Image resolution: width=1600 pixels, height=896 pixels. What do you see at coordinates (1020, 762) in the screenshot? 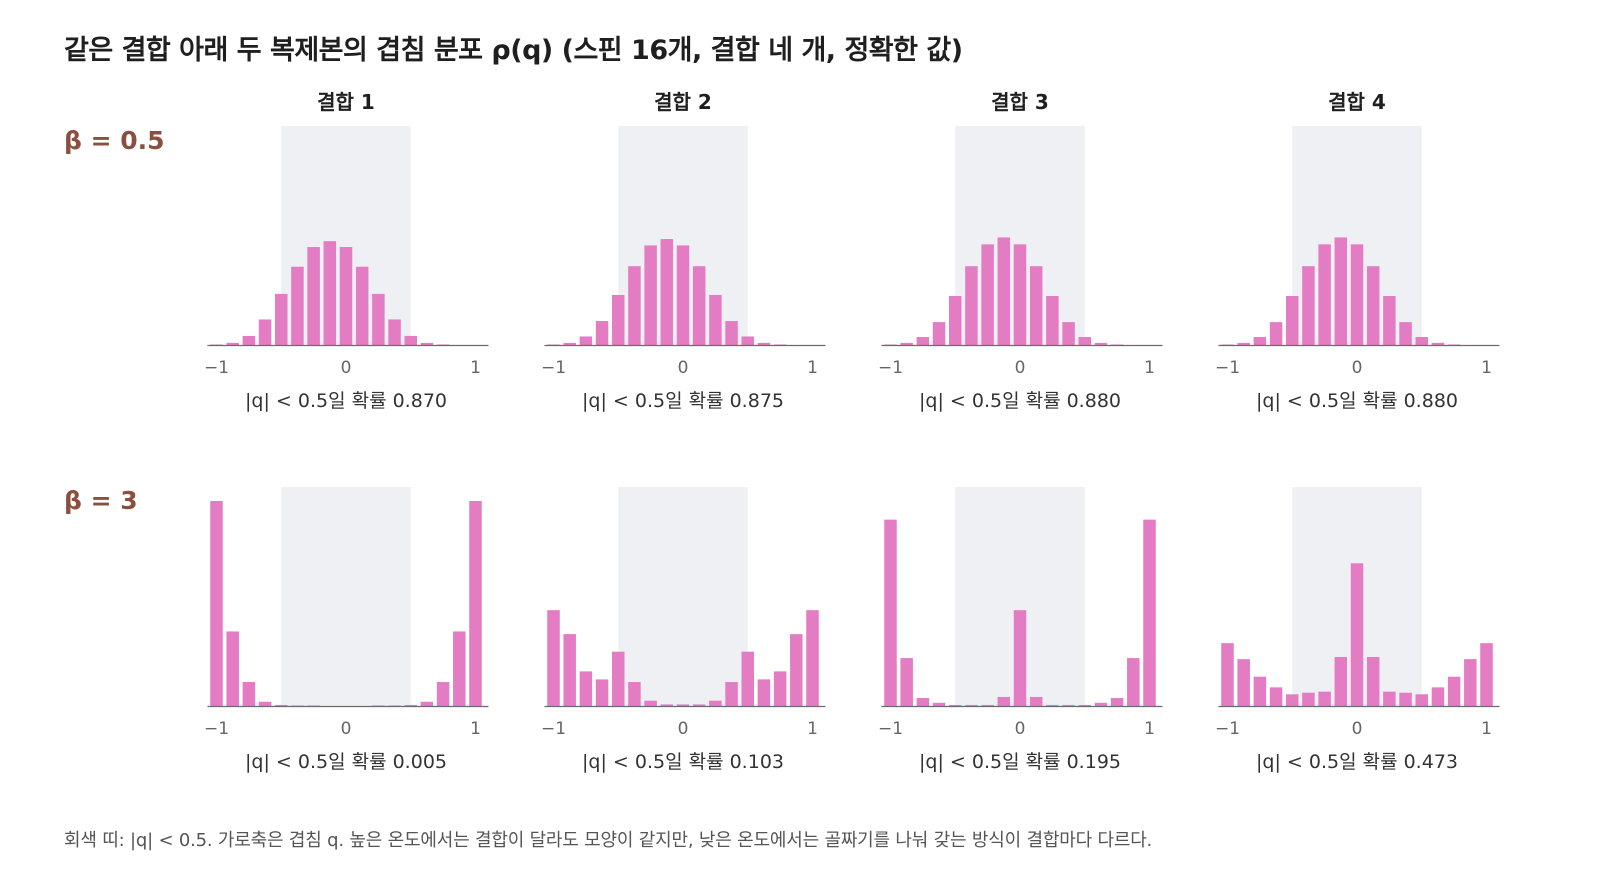
I see `caption-r2c3: |q| < 0.5일 확률 0.195` at bounding box center [1020, 762].